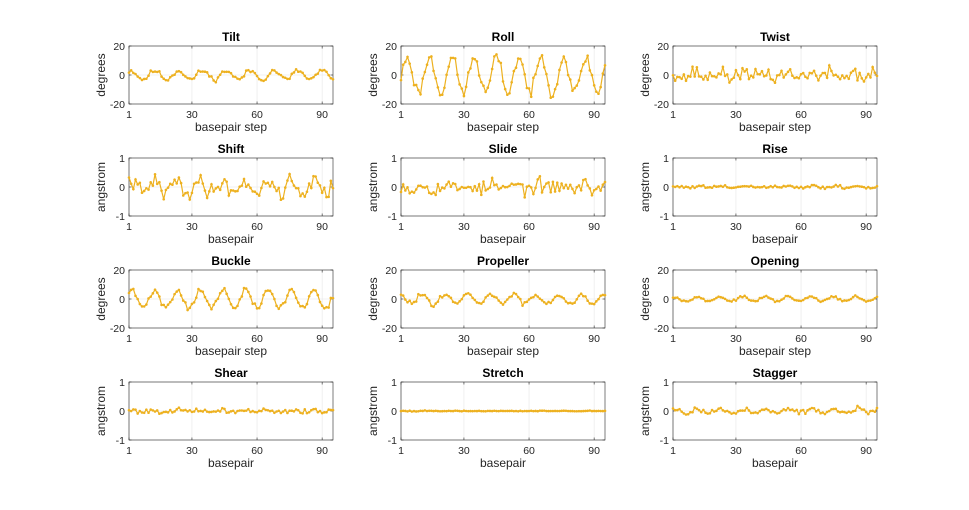 This screenshot has height=510, width=969. What do you see at coordinates (775, 261) in the screenshot?
I see `subplot-title: Opening` at bounding box center [775, 261].